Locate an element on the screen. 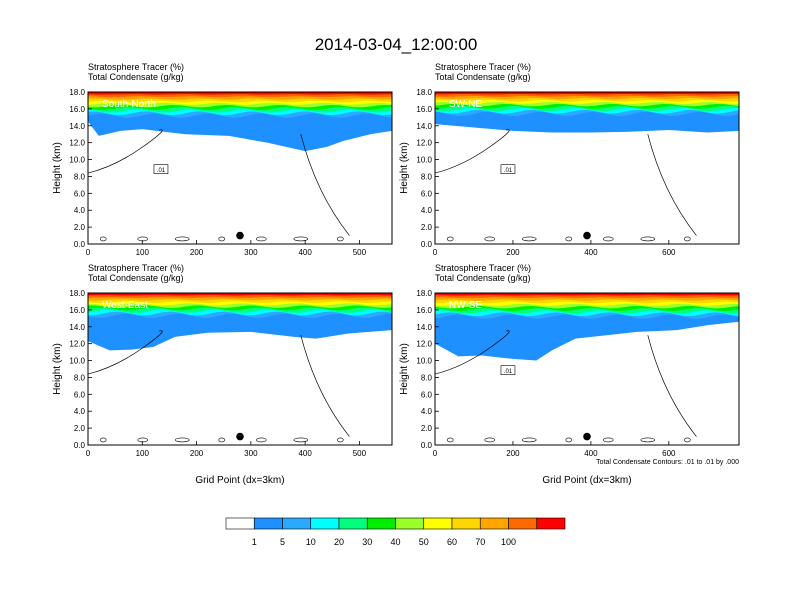 This screenshot has height=612, width=792. colorbar: 1 5 10 20 30 40 50 60 70 100 is located at coordinates (395, 532).